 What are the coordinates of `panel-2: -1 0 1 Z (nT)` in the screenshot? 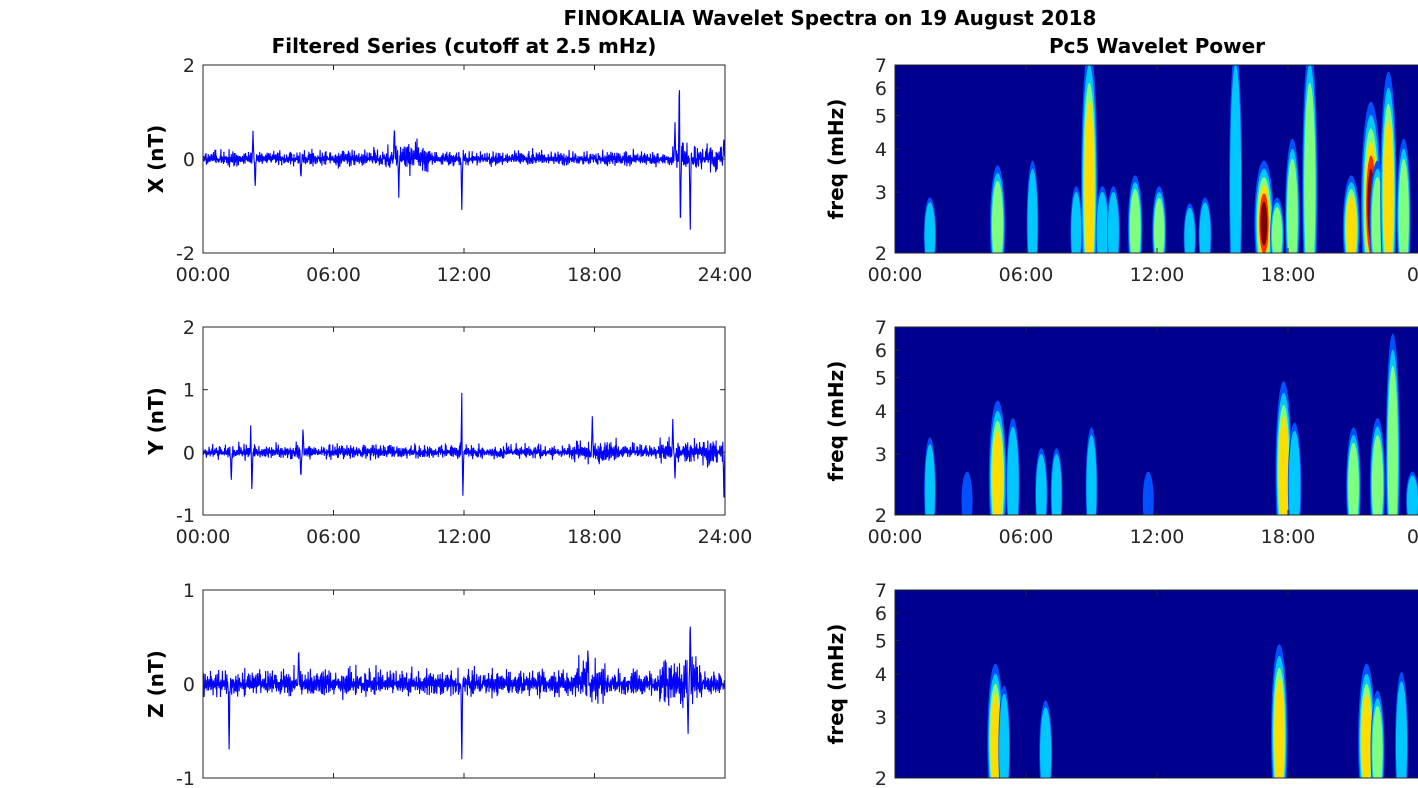 It's located at (435, 684).